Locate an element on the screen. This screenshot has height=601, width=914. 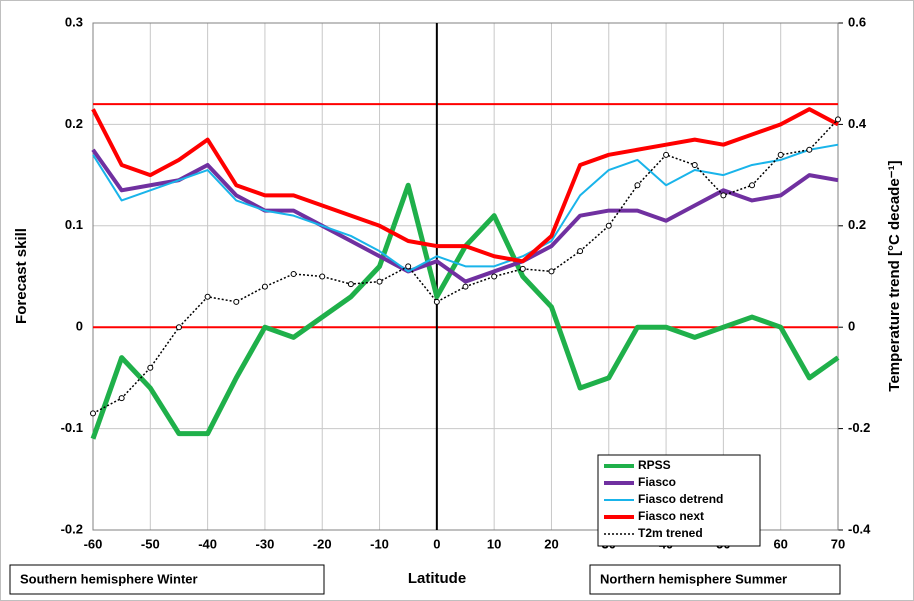
legend-label: Fiasco next is located at coordinates (671, 516).